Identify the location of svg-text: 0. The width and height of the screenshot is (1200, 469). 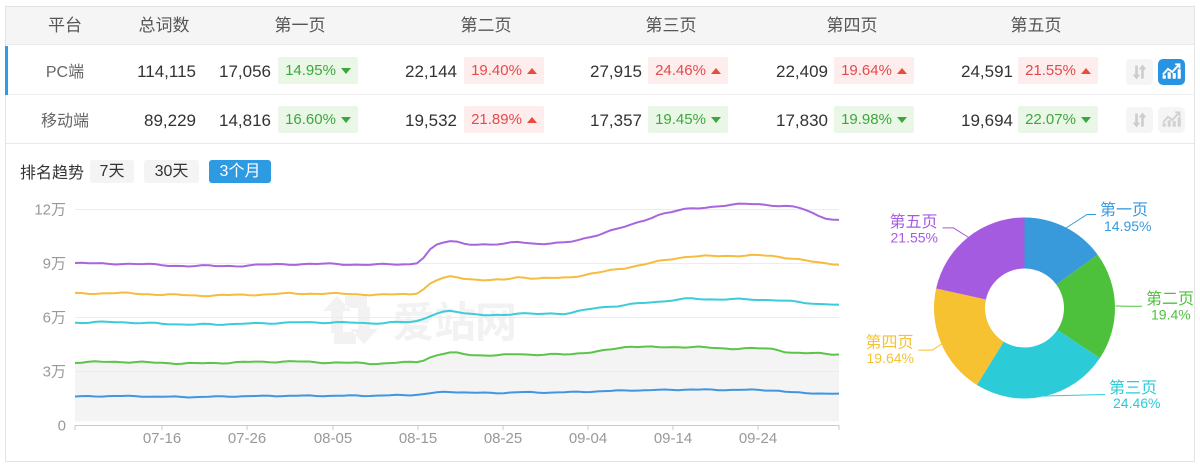
(62, 426).